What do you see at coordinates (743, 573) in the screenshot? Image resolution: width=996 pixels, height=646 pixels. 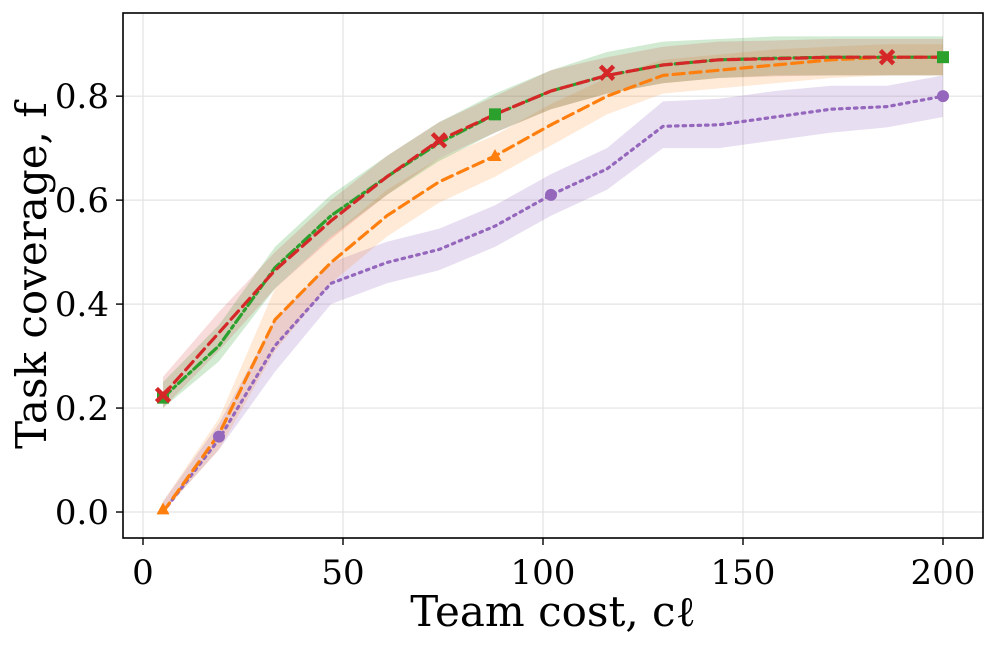 I see `x-tick-label: 150` at bounding box center [743, 573].